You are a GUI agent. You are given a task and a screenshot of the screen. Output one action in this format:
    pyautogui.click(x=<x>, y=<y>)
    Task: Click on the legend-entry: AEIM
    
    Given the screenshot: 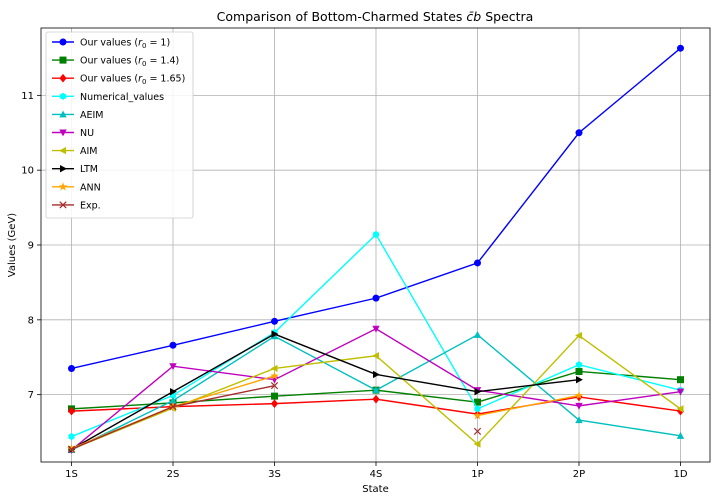 What is the action you would take?
    pyautogui.click(x=78, y=115)
    